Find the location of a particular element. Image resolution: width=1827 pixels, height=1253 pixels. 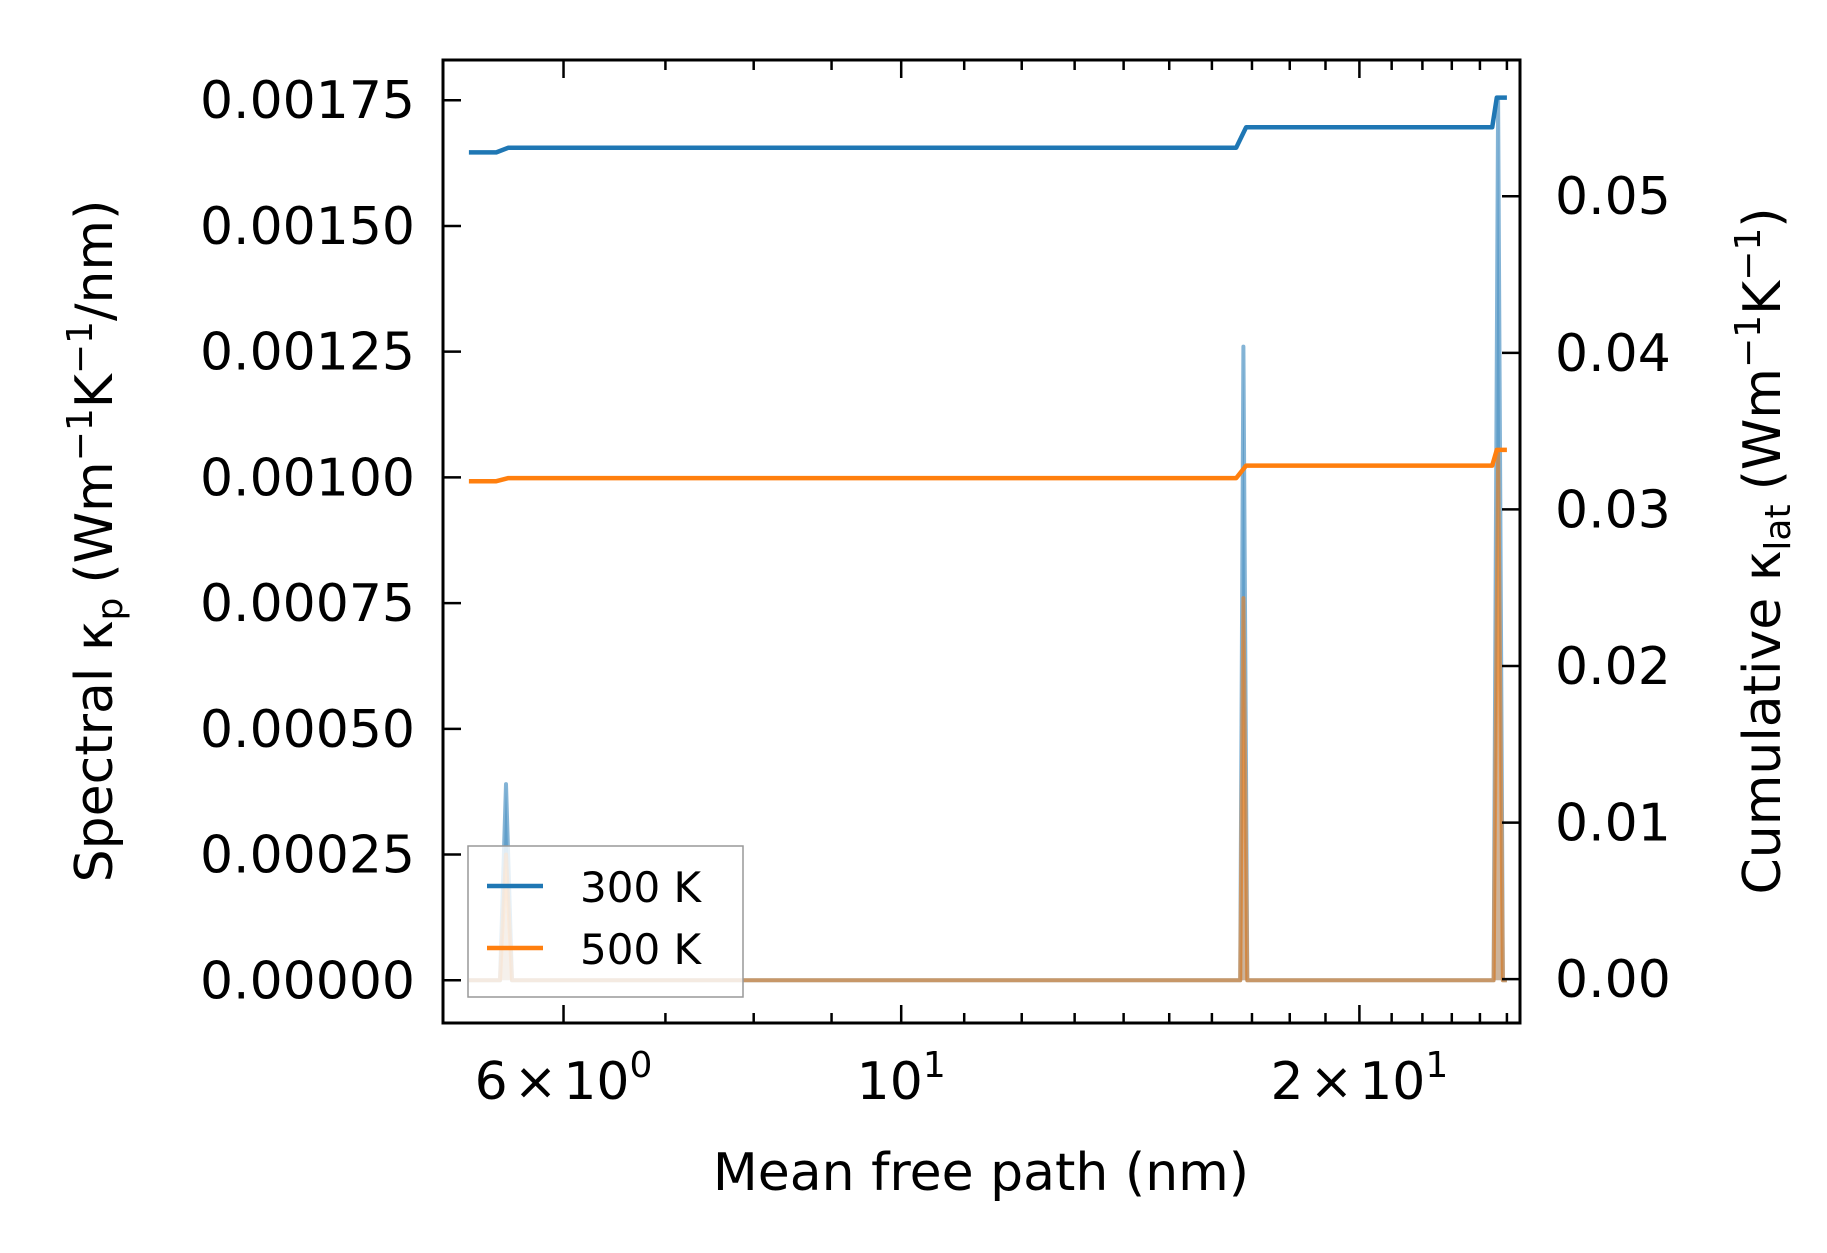

right-y-tick-label: 0.01 is located at coordinates (1613, 824).